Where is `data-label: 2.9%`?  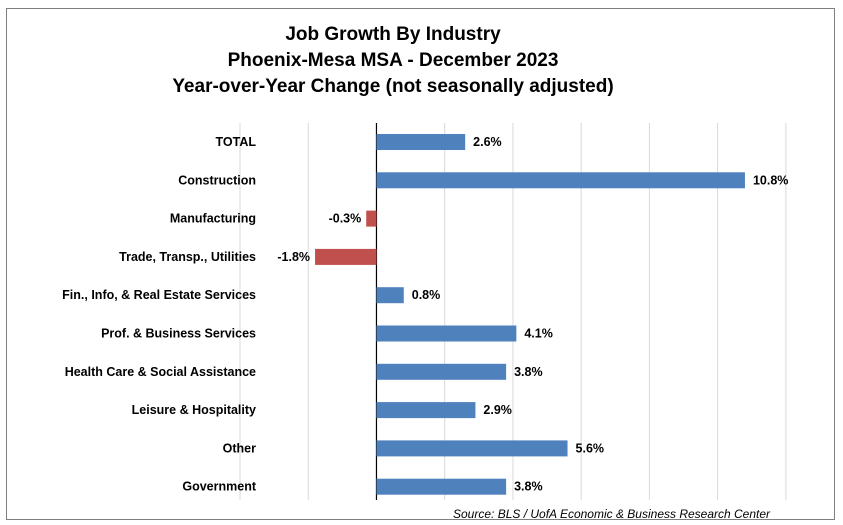
data-label: 2.9% is located at coordinates (497, 410).